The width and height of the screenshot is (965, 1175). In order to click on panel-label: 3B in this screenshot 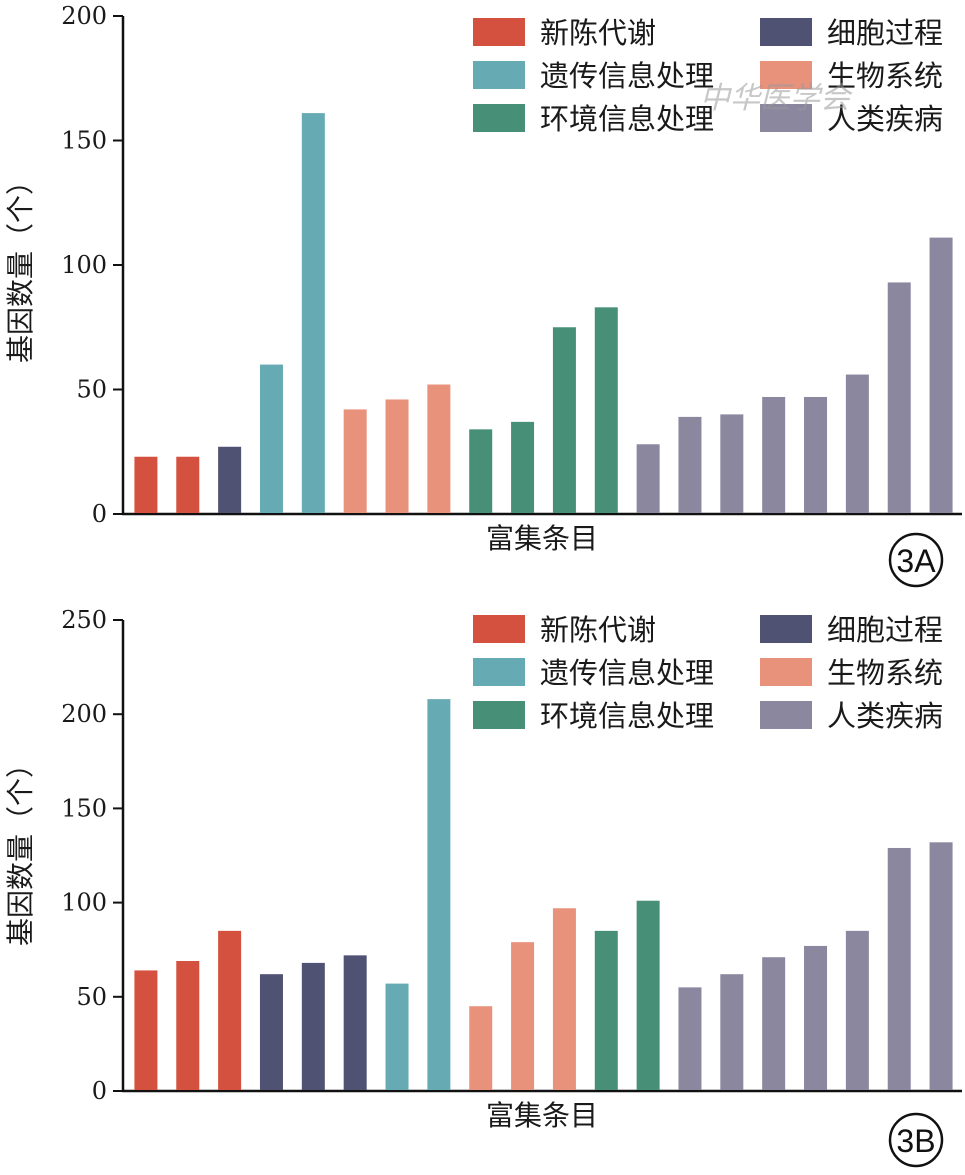, I will do `click(915, 1141)`.